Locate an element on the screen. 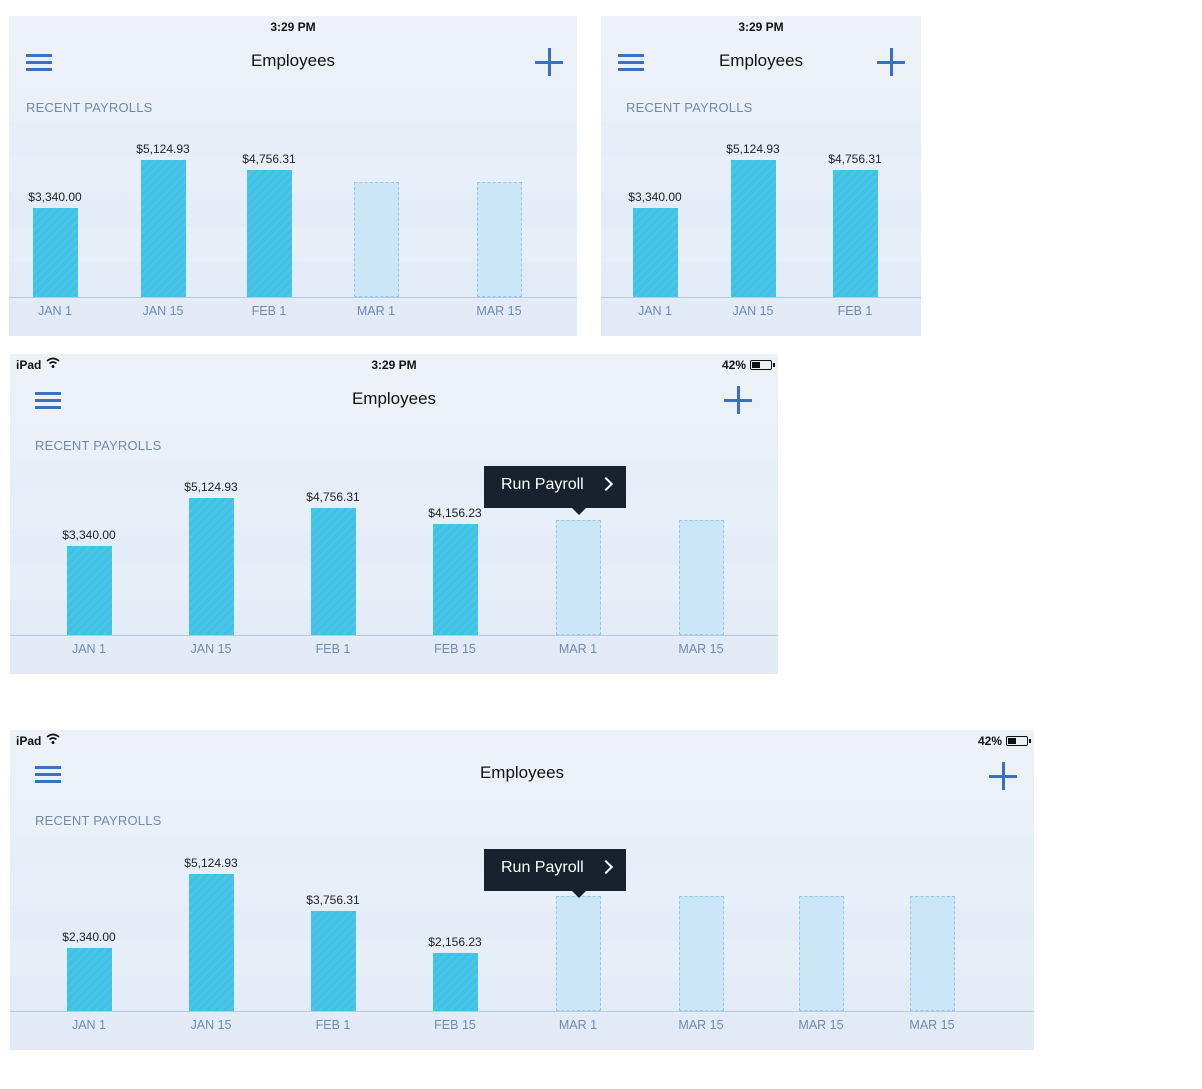  status-bar: iPad 3:29 PM 42% is located at coordinates (394, 365).